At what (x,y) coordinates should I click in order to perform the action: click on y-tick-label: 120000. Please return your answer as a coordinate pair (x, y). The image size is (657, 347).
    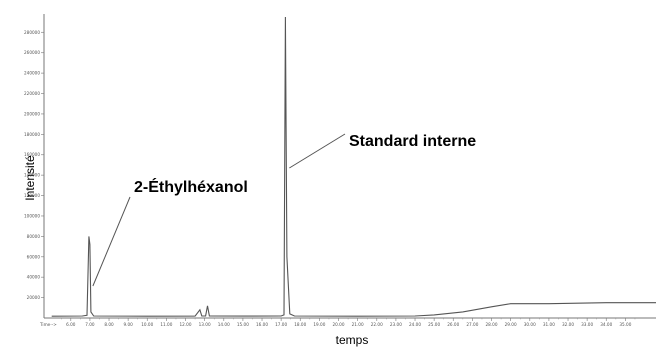
    Looking at the image, I should click on (32, 195).